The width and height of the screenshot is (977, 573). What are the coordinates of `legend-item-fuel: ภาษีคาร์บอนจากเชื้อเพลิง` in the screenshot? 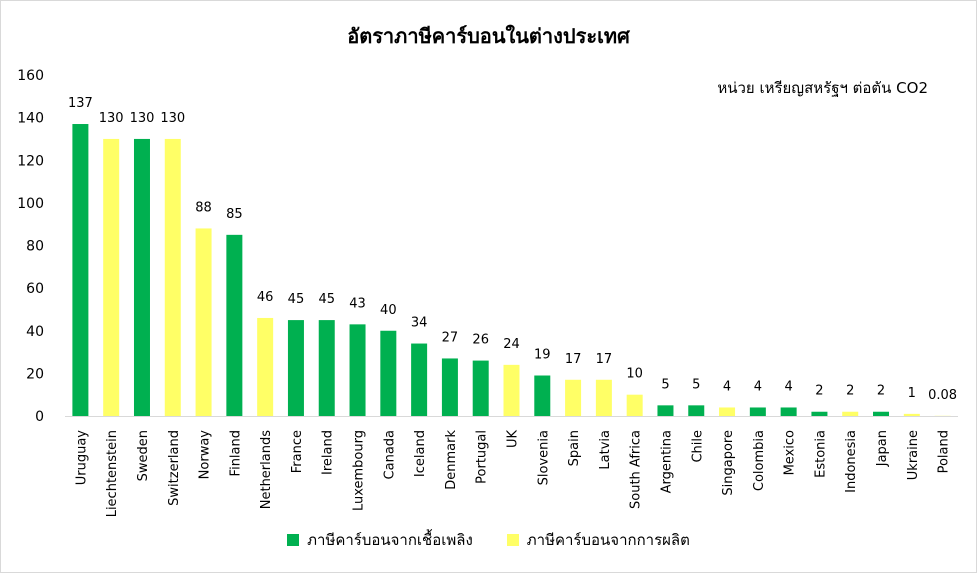 It's located at (380, 540).